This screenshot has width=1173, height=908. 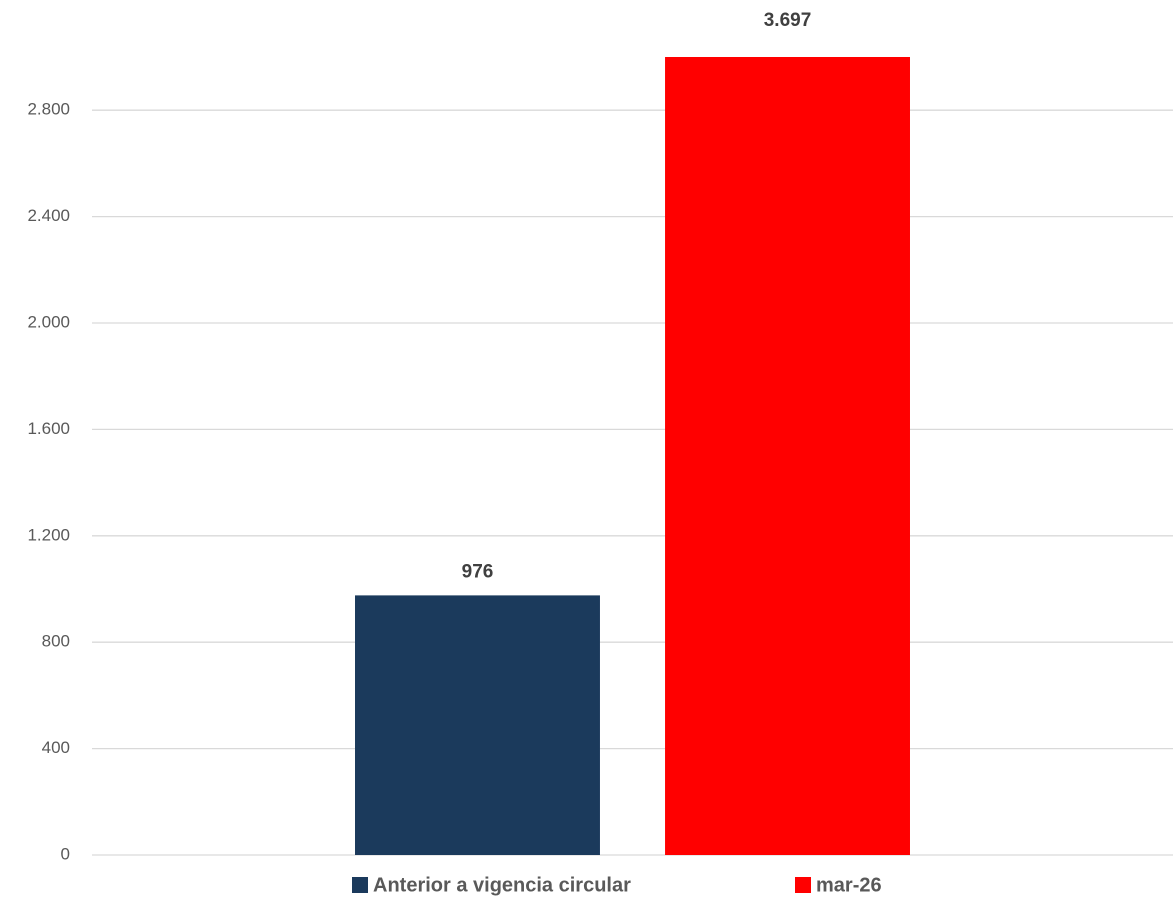 I want to click on y-tick-label: 2.400, so click(x=48, y=215).